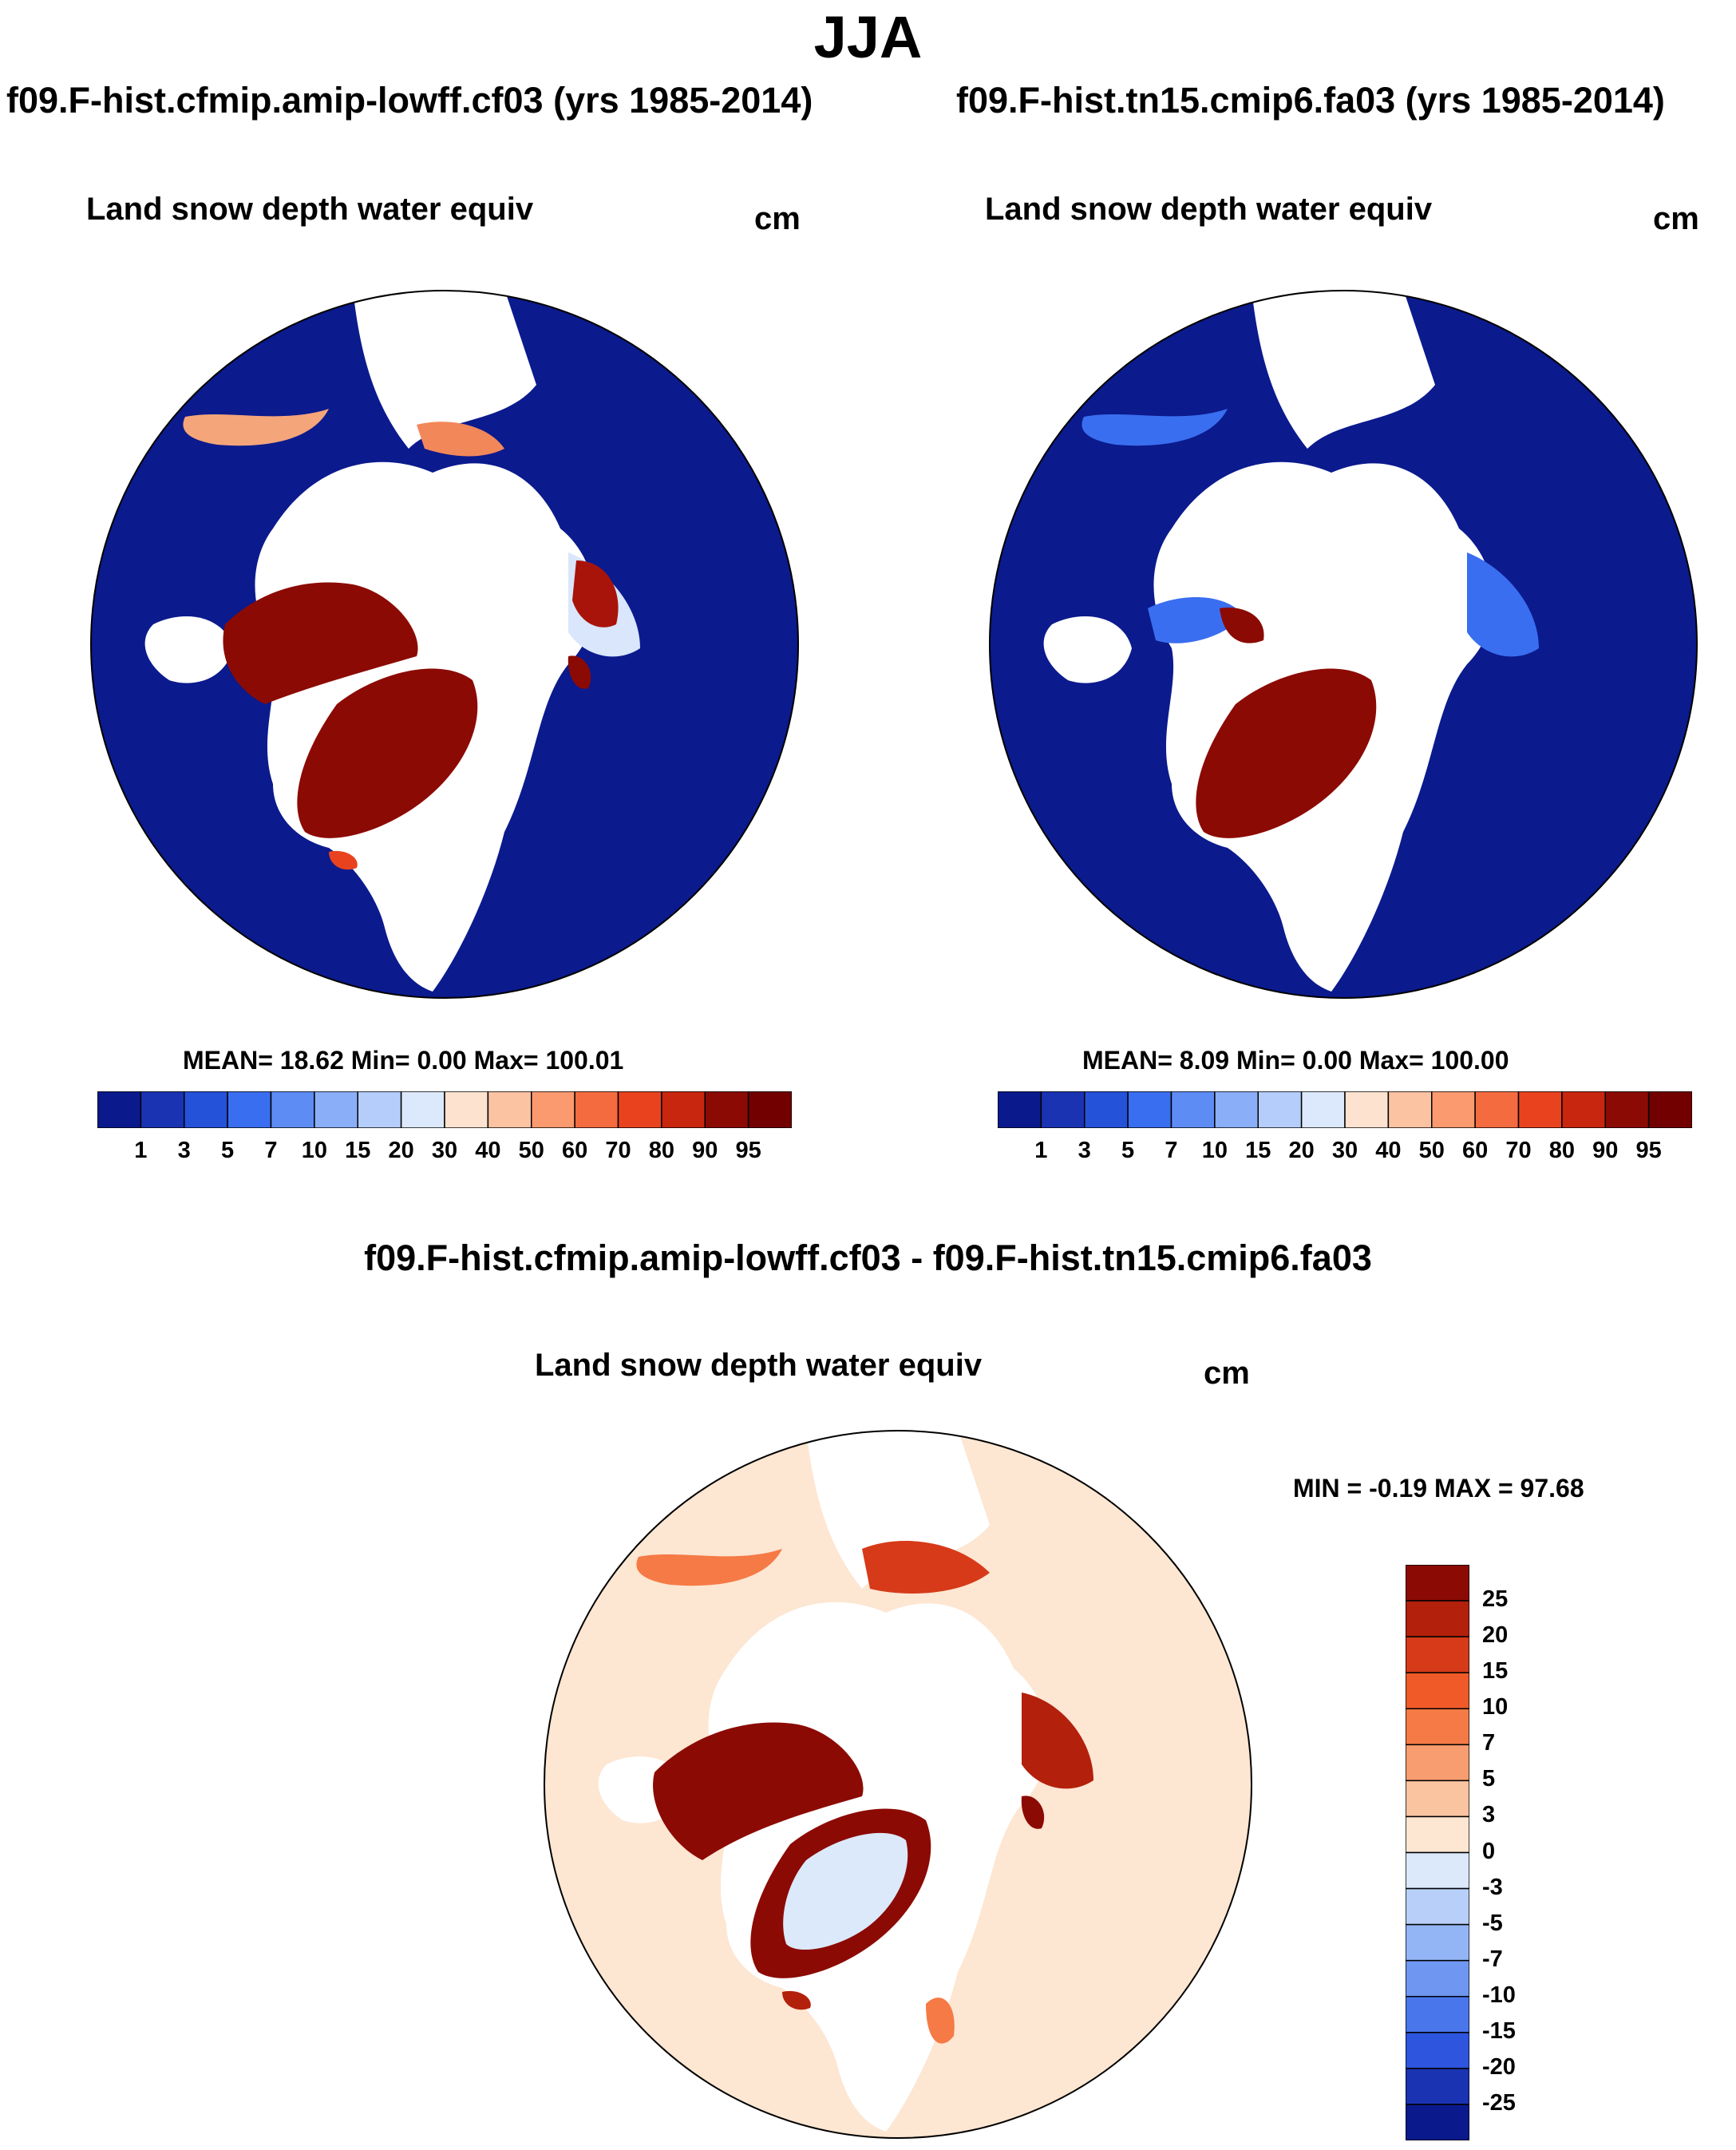  I want to click on right-map-frame, so click(1343, 644).